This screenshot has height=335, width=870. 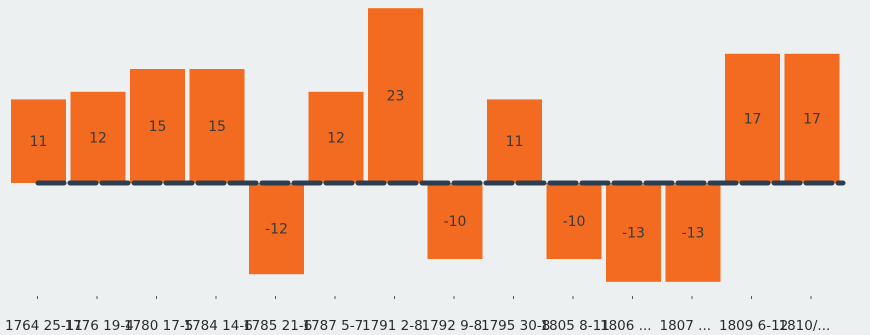 What do you see at coordinates (392, 326) in the screenshot?
I see `tick-label: 1791 2-8` at bounding box center [392, 326].